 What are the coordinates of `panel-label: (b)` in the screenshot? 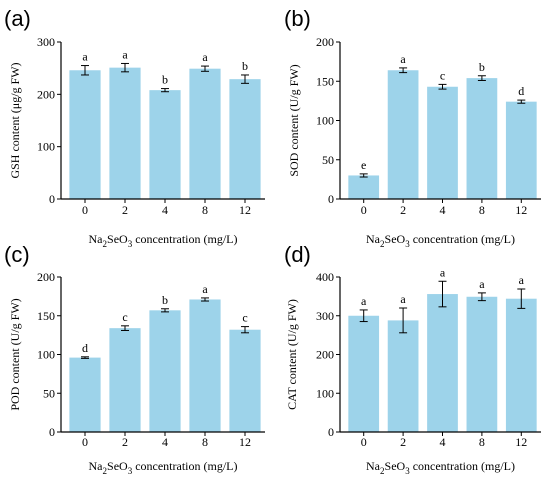 It's located at (297, 18).